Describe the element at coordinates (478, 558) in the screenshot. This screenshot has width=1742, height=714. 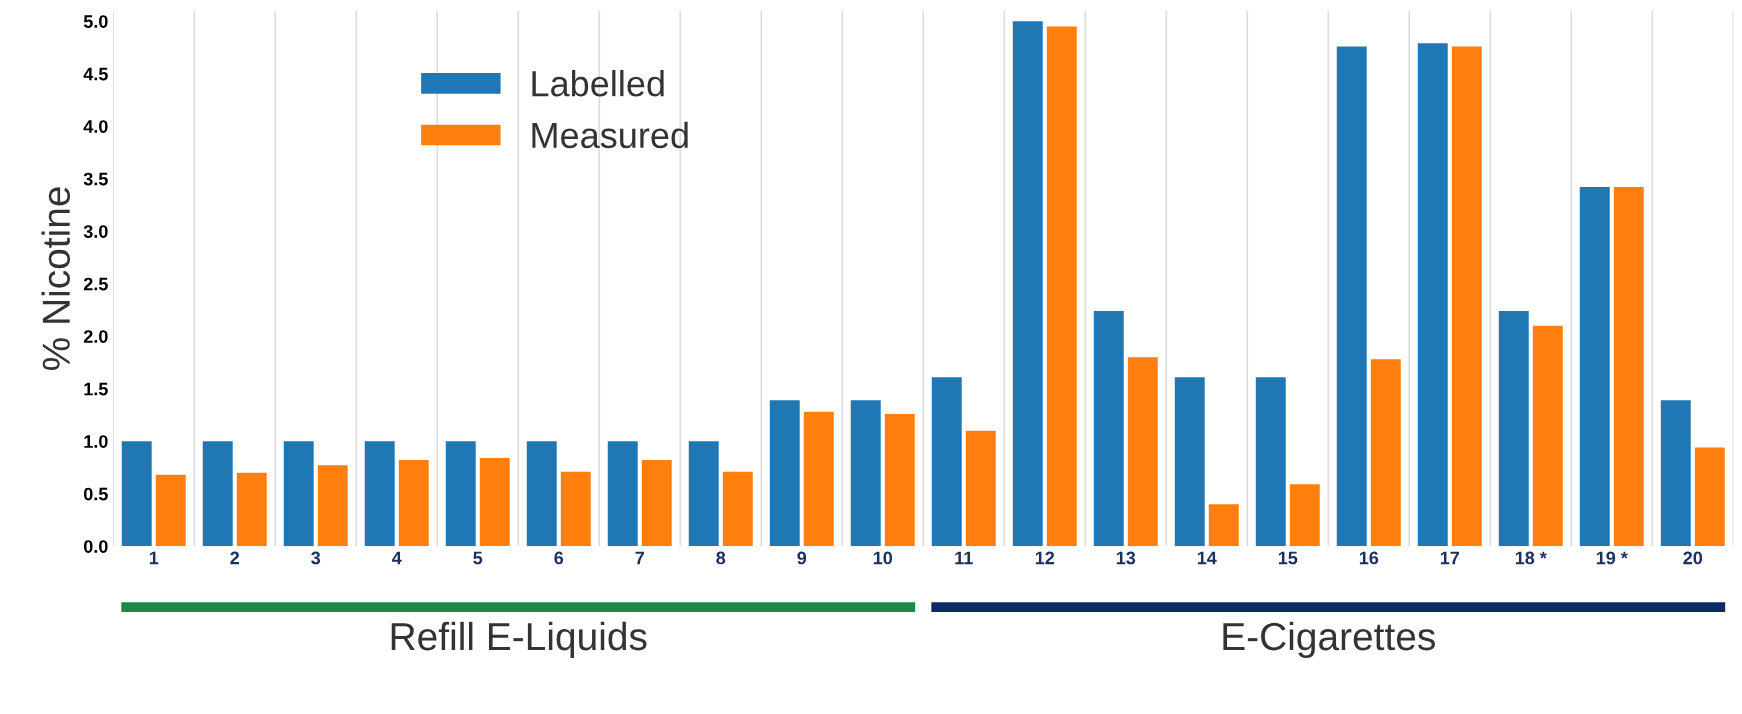
I see `x-tick-label: 5` at that location.